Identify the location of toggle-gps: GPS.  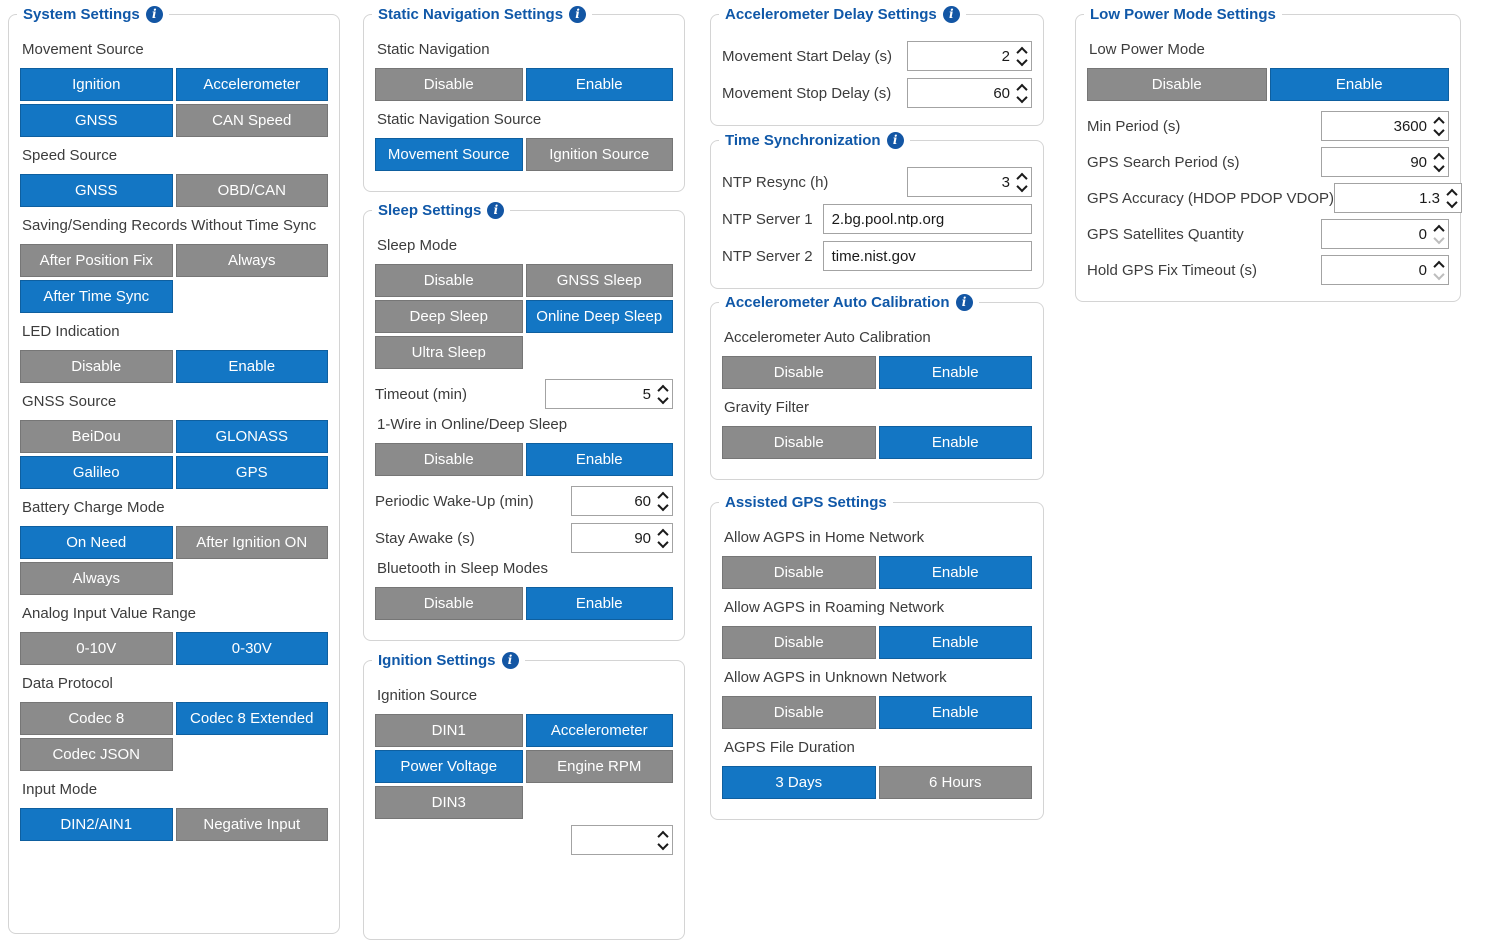
(251, 472).